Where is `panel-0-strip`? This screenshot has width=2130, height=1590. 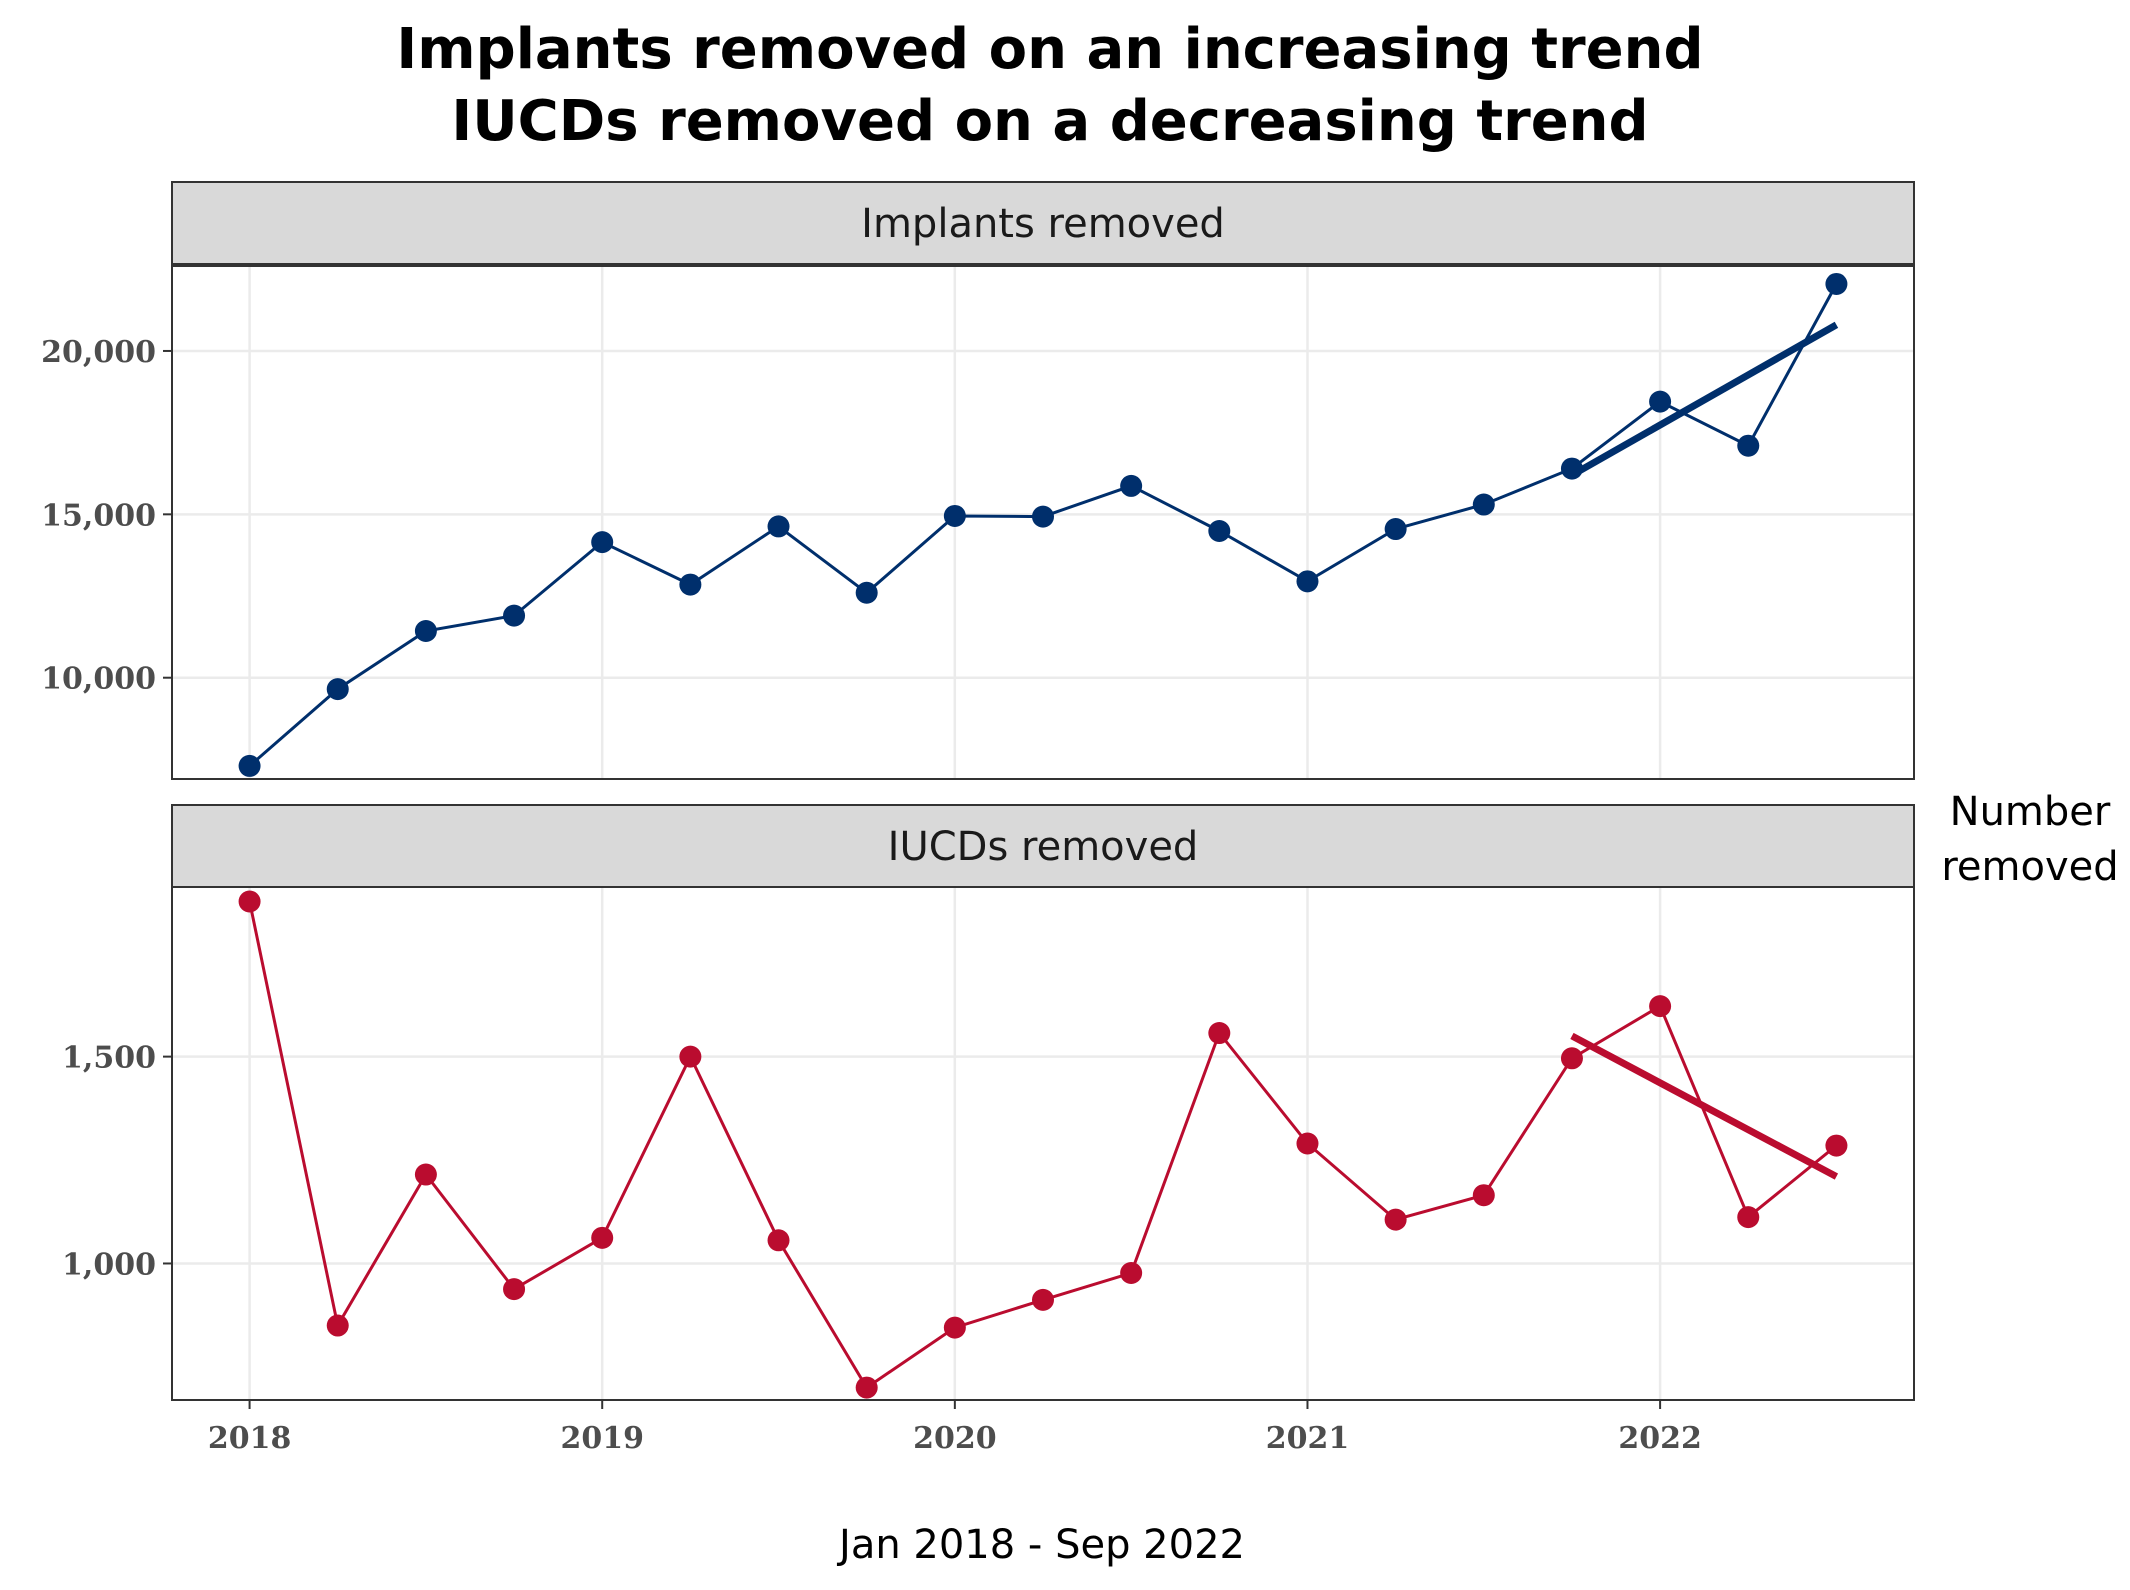
panel-0-strip is located at coordinates (1043, 223).